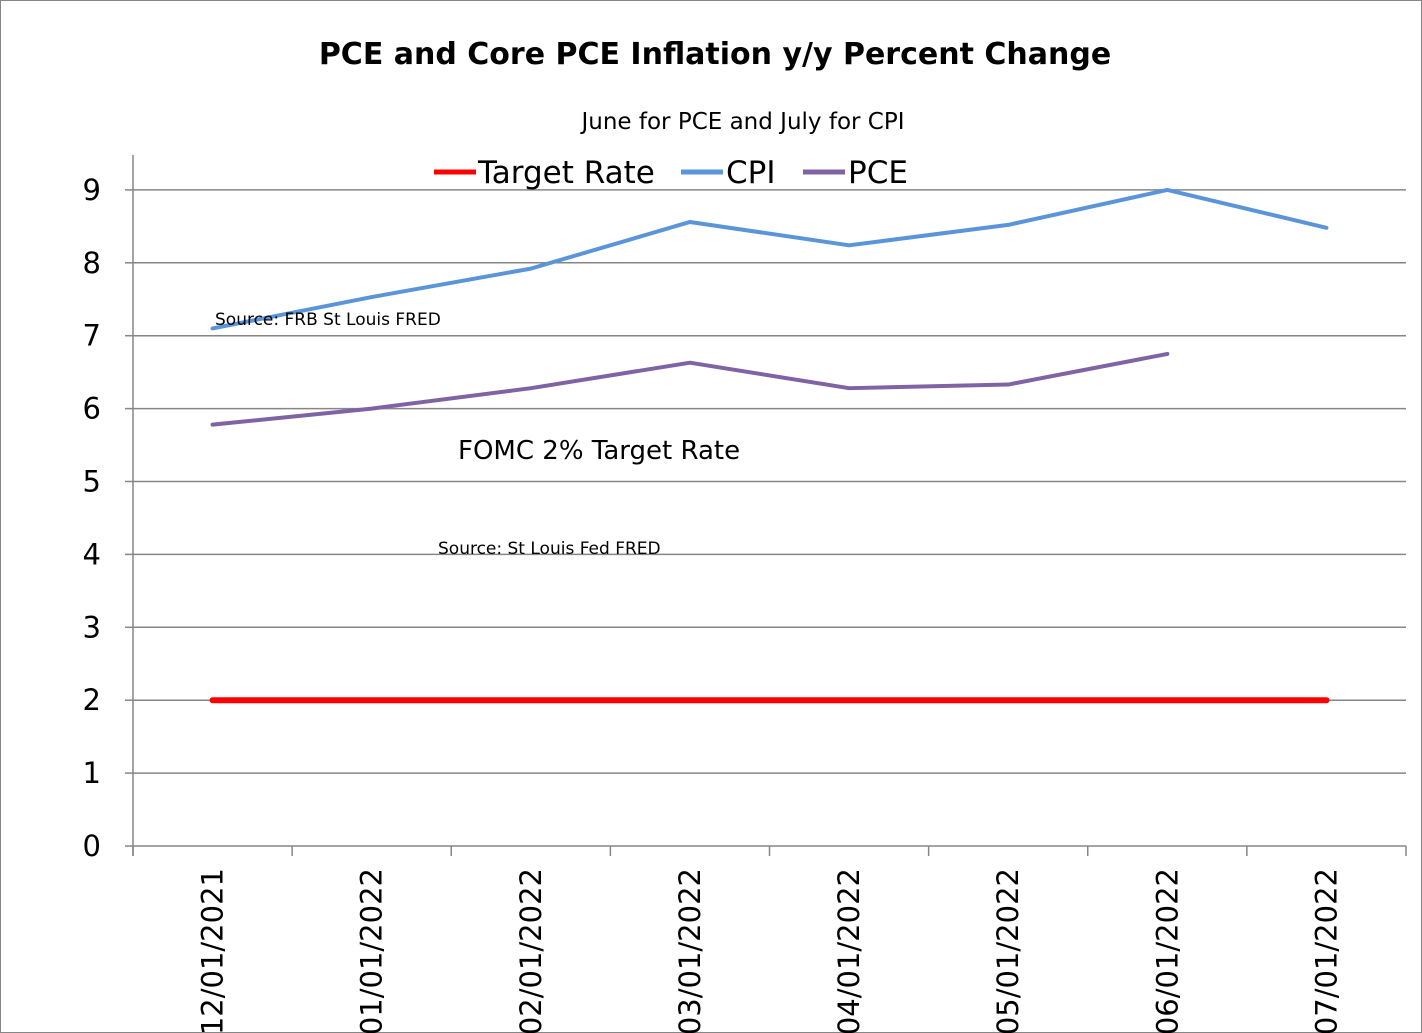  I want to click on annotation-source-fed: Source: St Louis Fed FRED, so click(549, 549).